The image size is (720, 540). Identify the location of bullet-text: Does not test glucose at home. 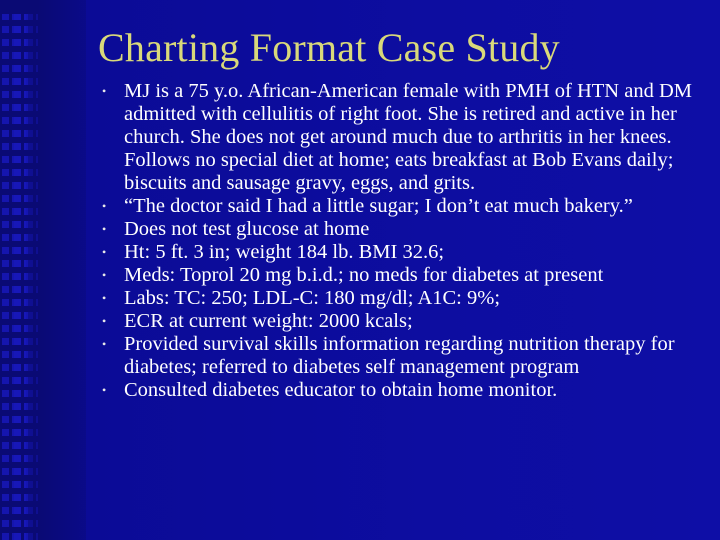
(247, 229).